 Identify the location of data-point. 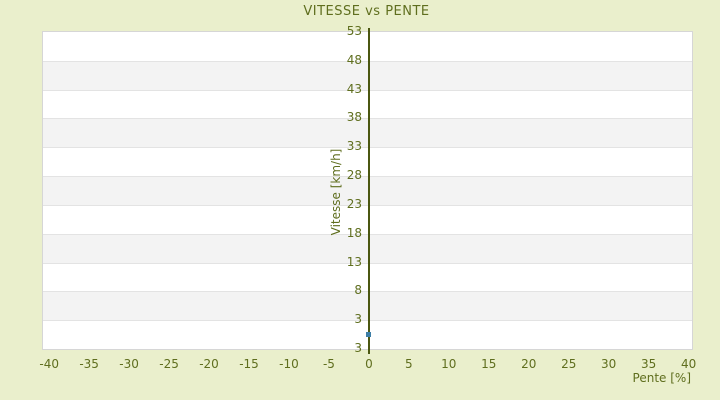
(369, 334).